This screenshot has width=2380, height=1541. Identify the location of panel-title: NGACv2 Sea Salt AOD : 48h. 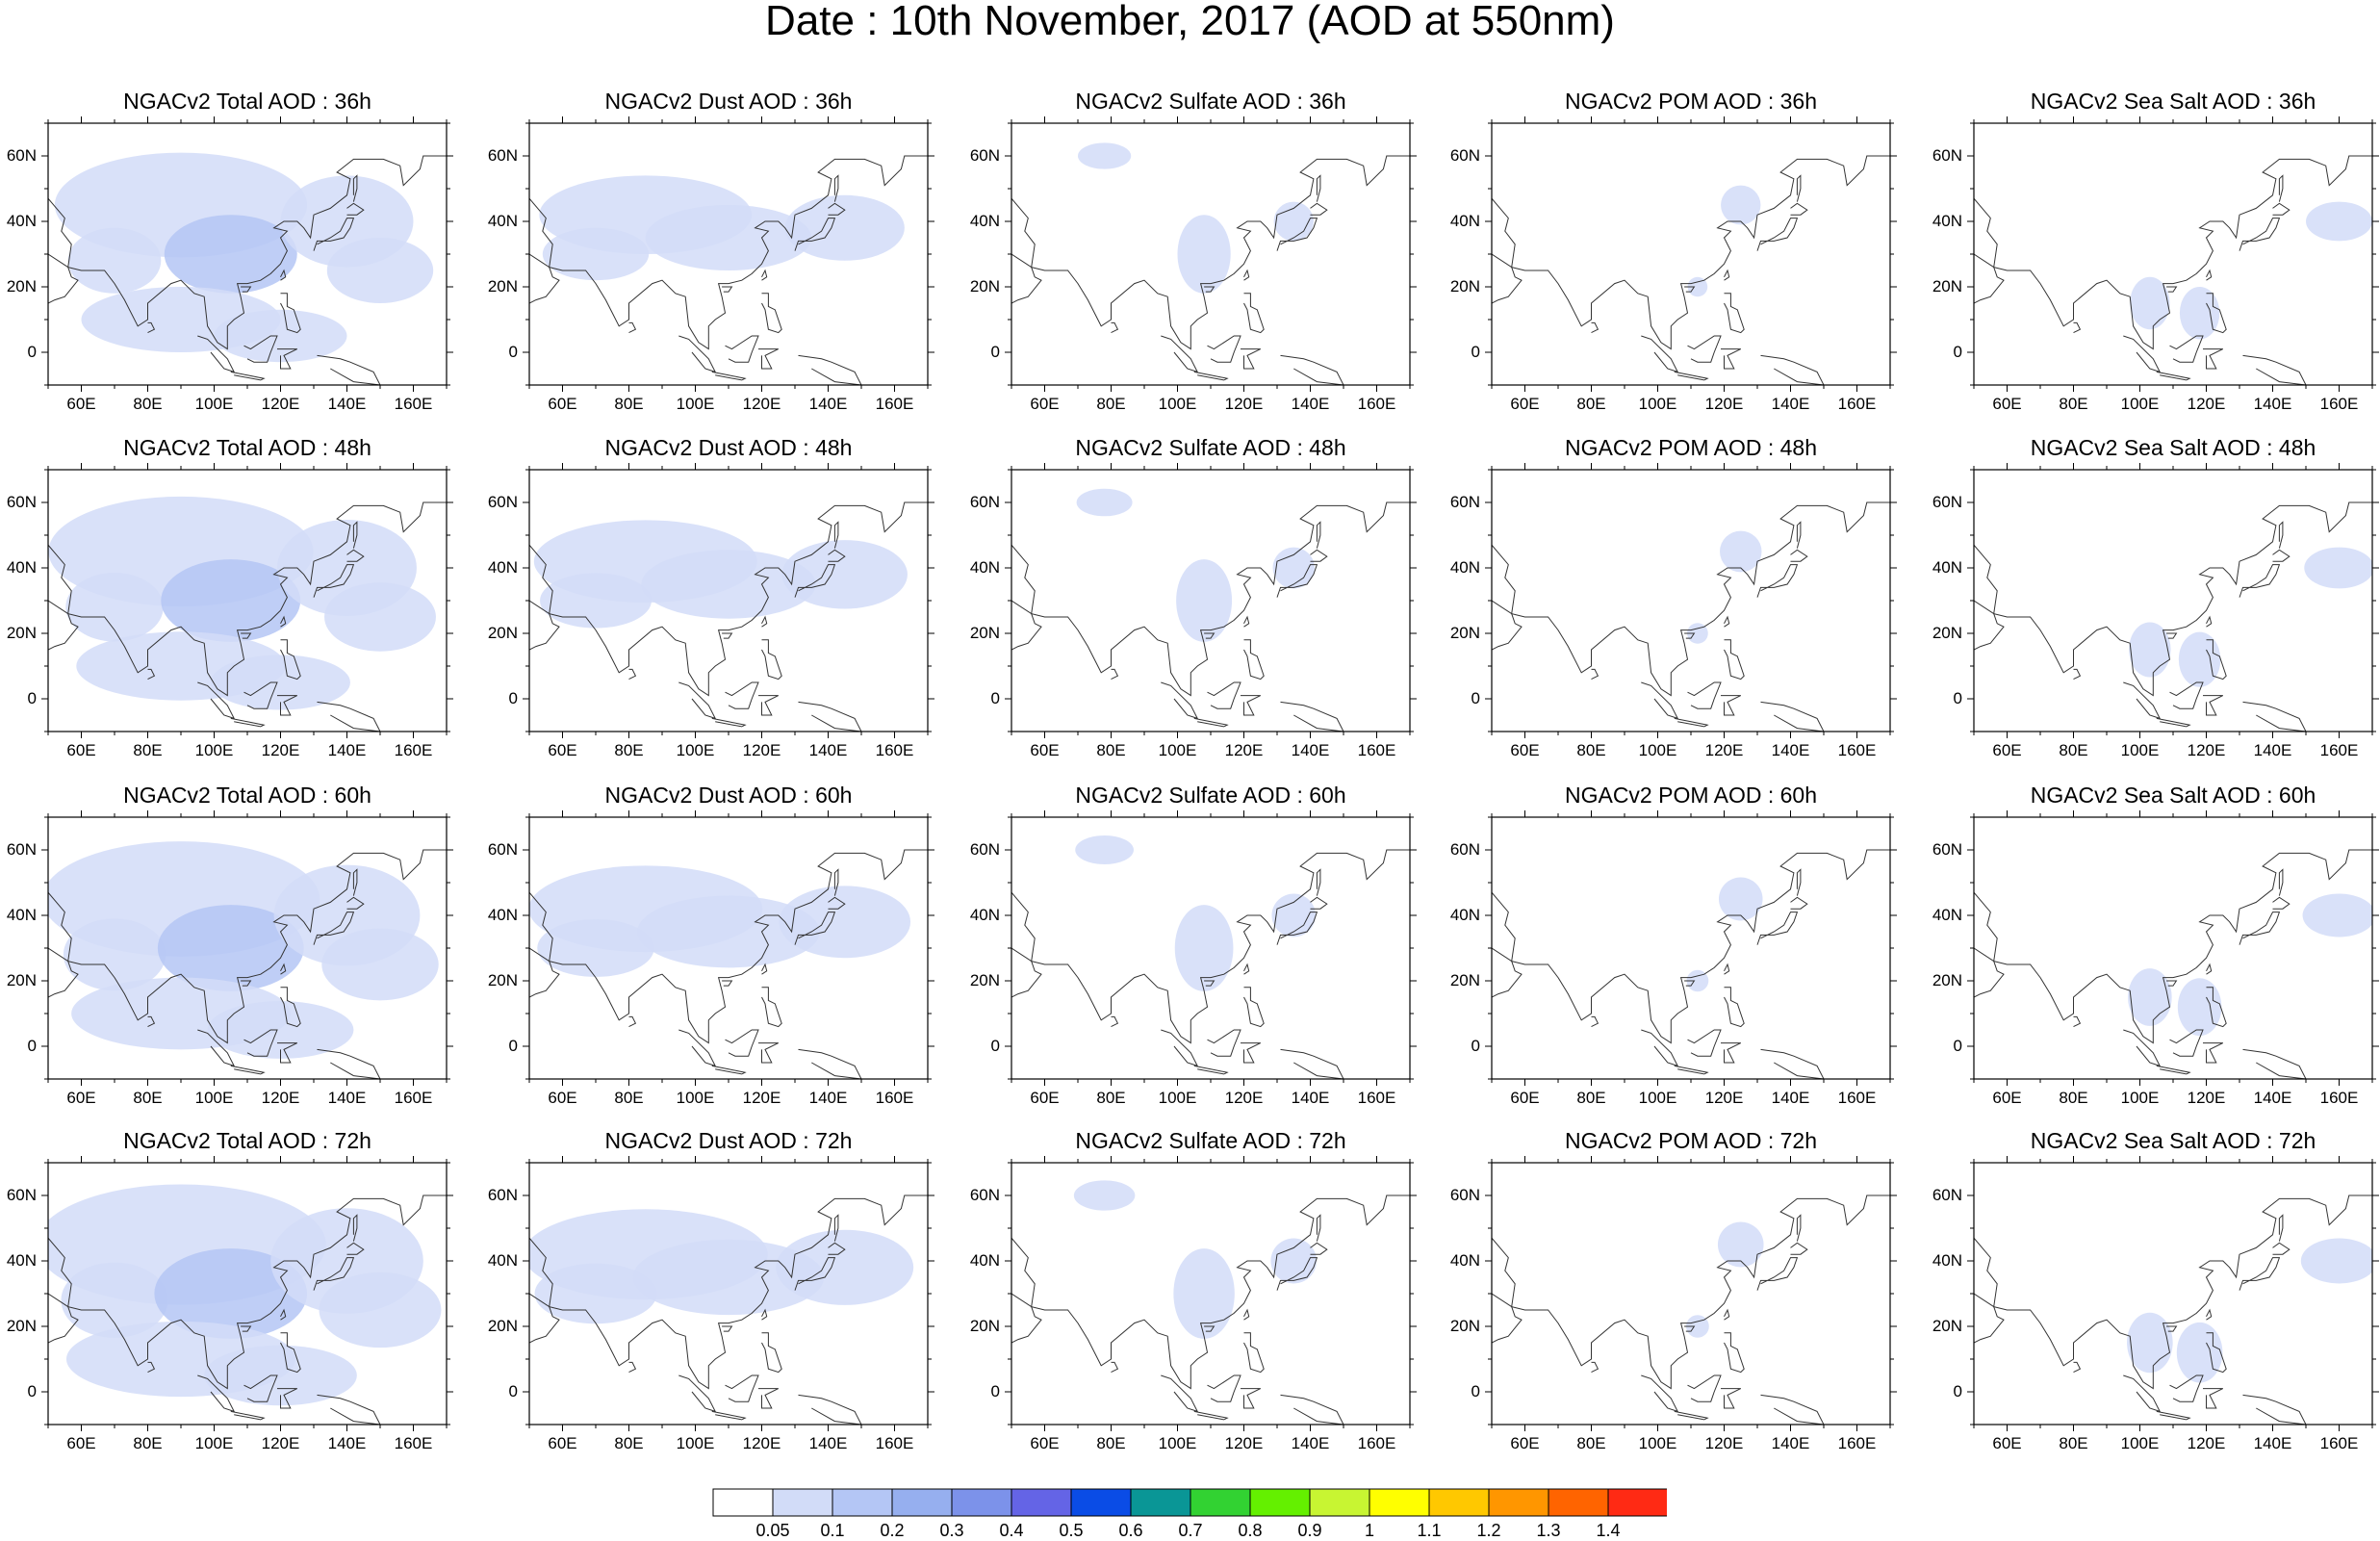
(2173, 447).